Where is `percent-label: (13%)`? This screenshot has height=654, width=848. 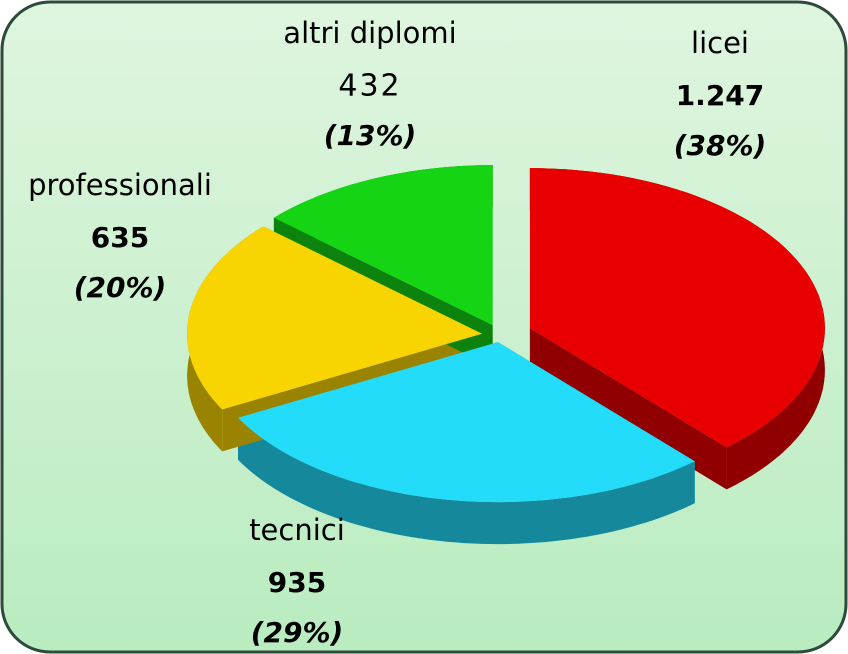 percent-label: (13%) is located at coordinates (370, 135).